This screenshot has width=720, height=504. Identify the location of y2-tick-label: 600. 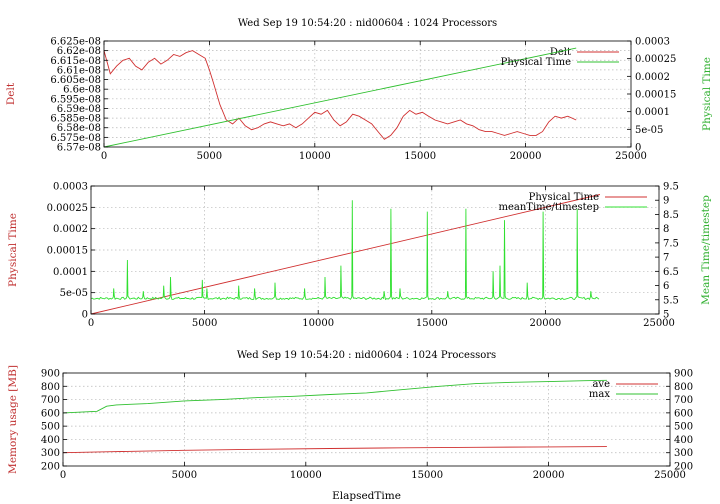
(683, 413).